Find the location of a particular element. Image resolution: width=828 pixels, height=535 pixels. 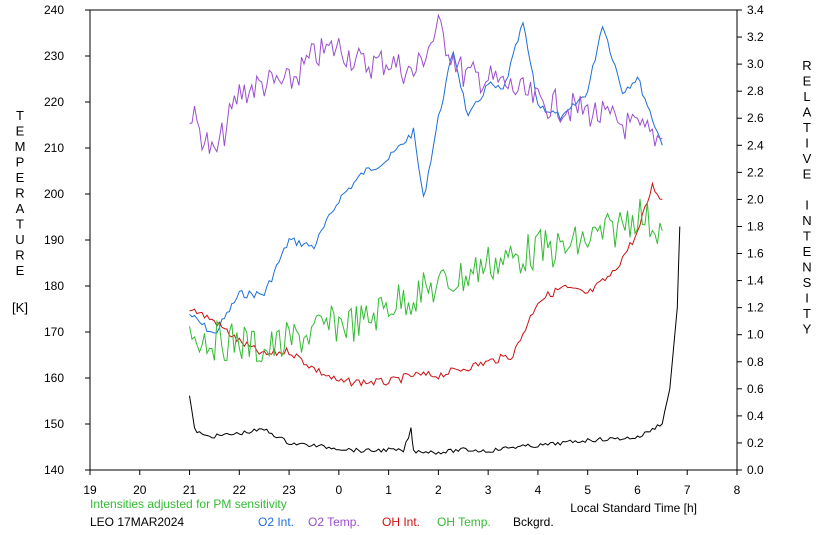

right-tick-label: 3.4 is located at coordinates (755, 10).